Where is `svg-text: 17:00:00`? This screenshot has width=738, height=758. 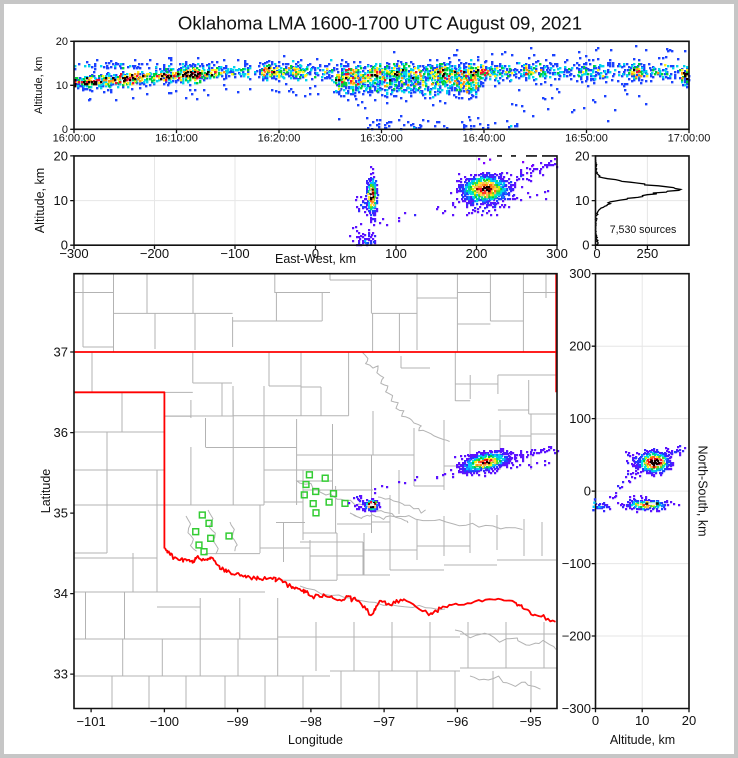
svg-text: 17:00:00 is located at coordinates (689, 139).